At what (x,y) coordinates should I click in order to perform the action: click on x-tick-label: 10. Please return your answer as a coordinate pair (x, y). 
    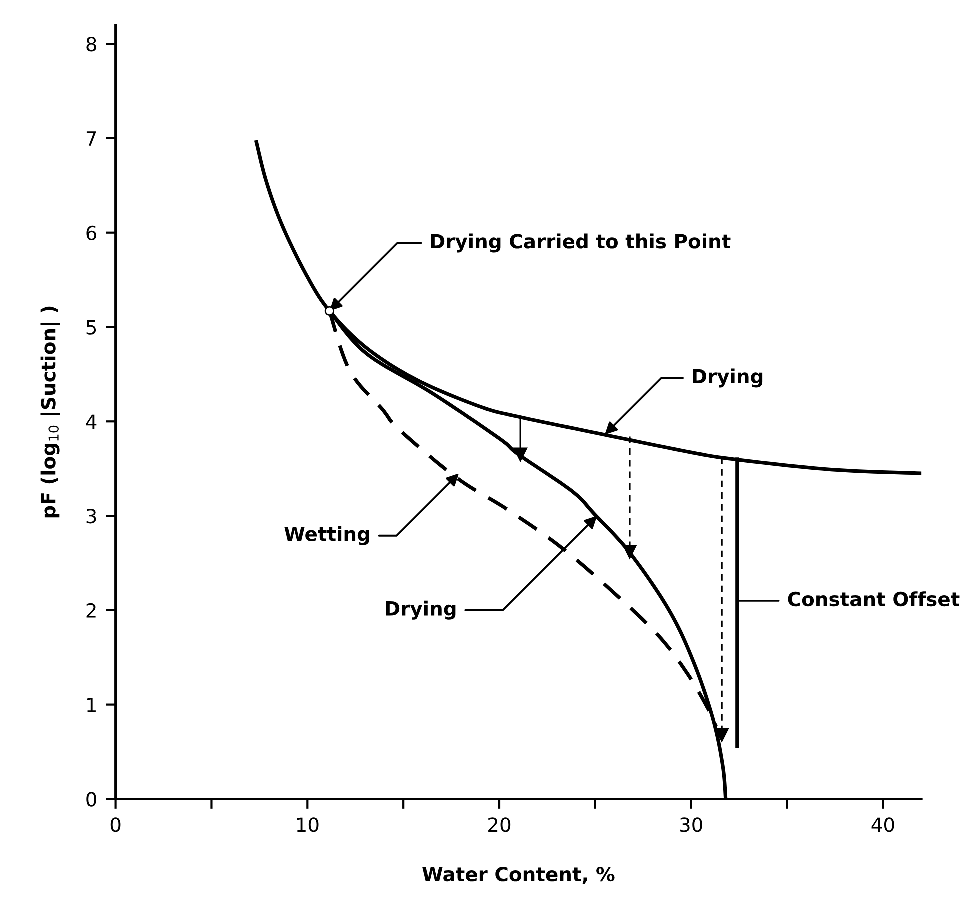
    Looking at the image, I should click on (308, 825).